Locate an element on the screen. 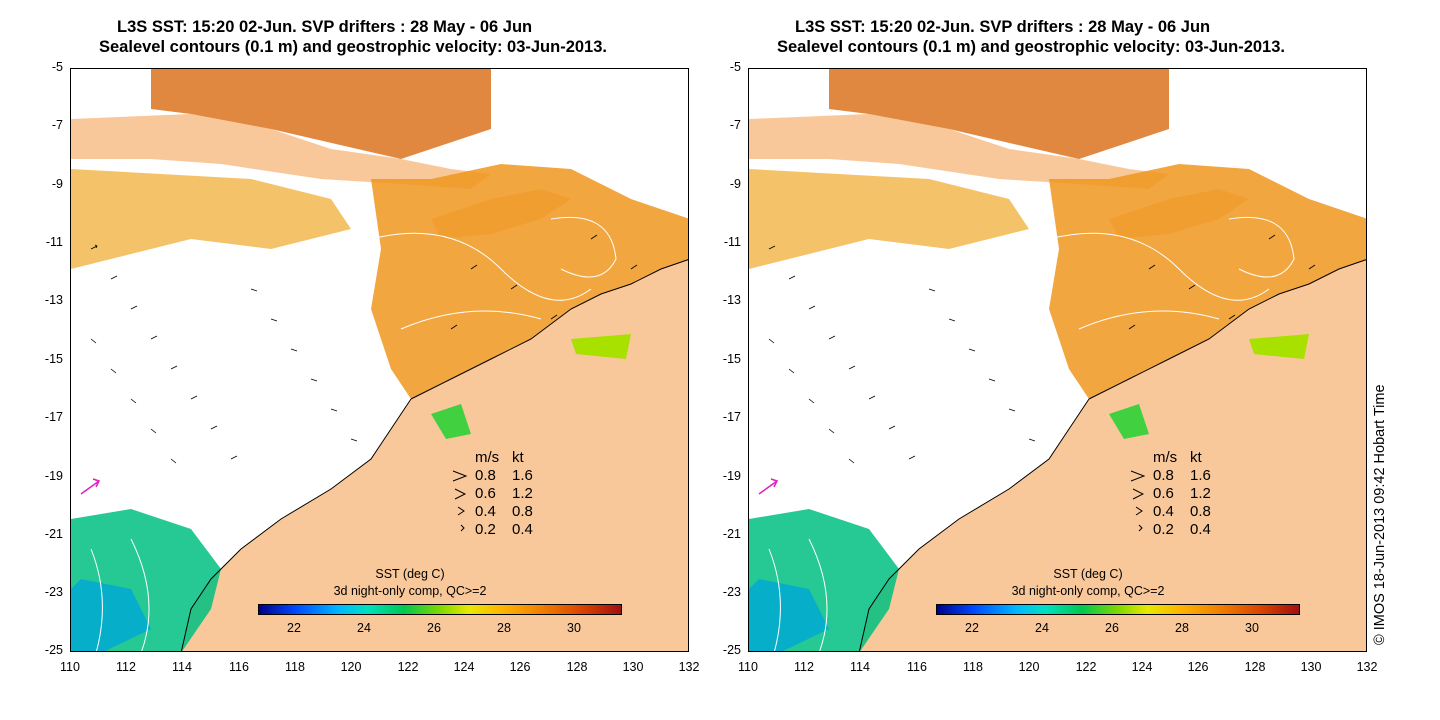  legend-kt-value: 1.2 is located at coordinates (1200, 493).